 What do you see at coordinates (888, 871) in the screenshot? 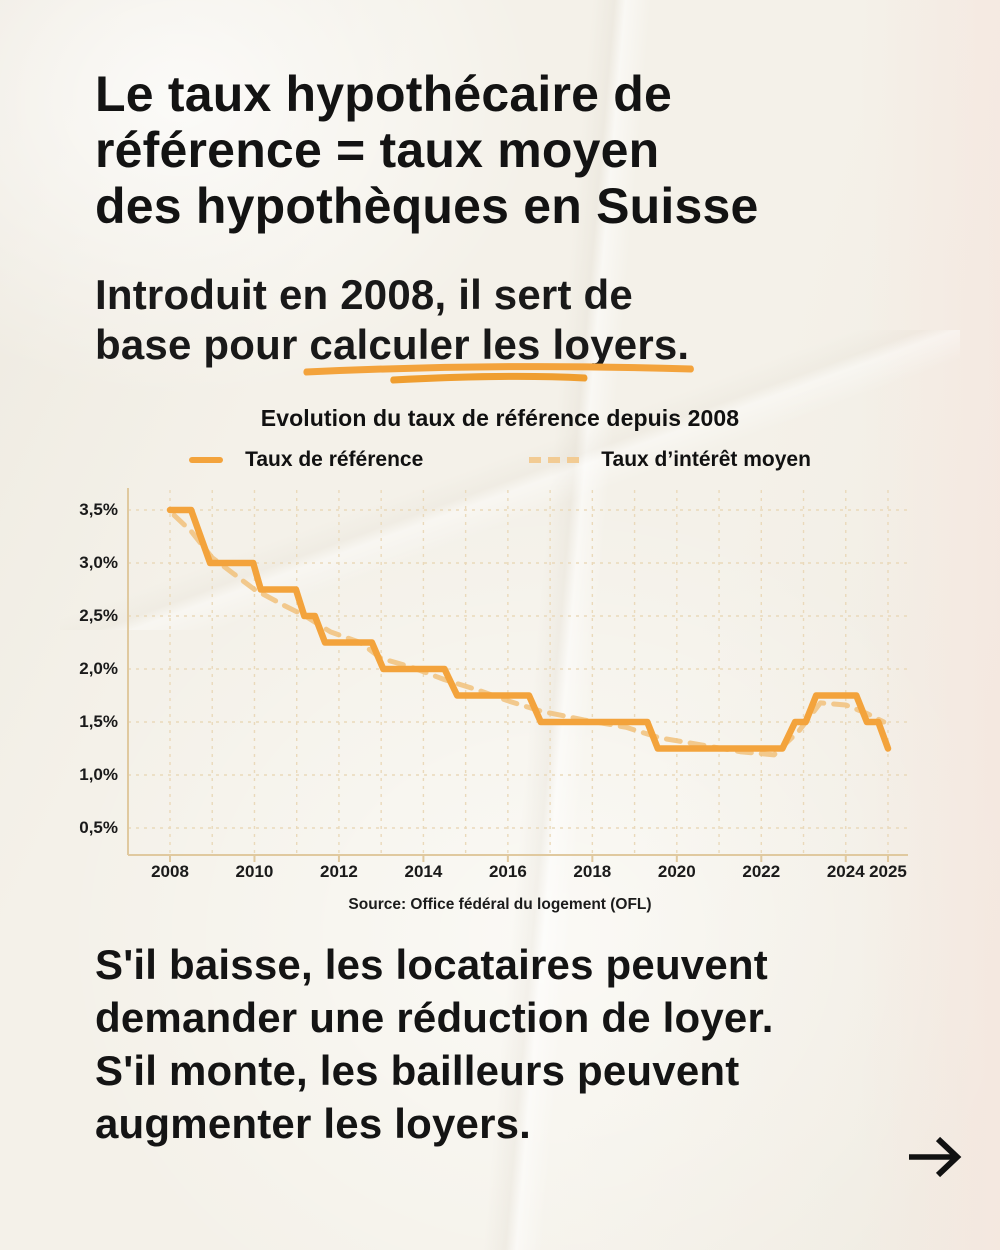
I see `x-axis-label: 2025` at bounding box center [888, 871].